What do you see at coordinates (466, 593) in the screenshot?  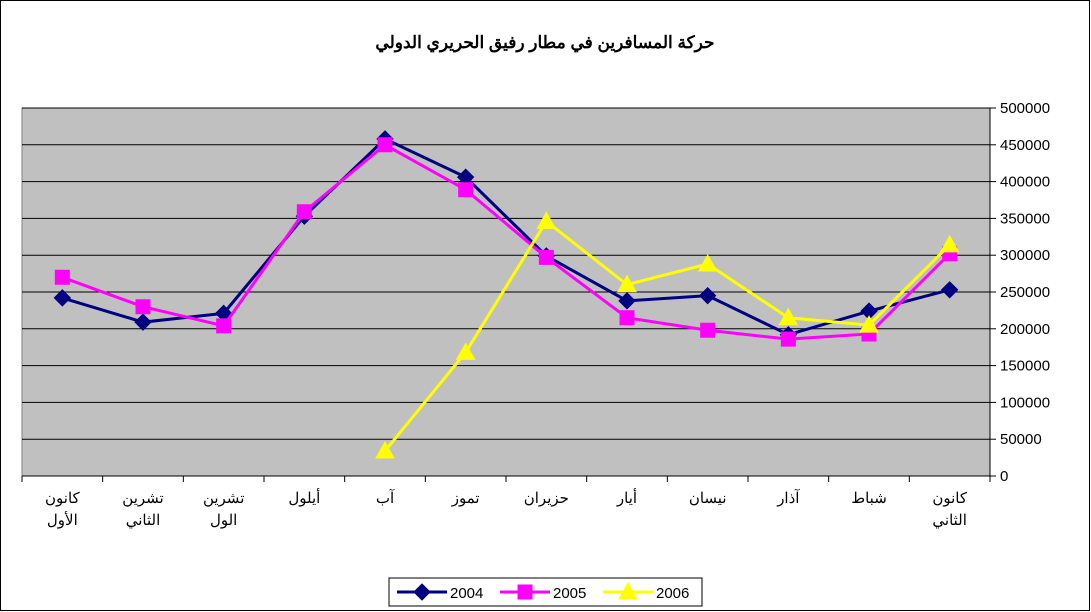 I see `legend-label: 2004` at bounding box center [466, 593].